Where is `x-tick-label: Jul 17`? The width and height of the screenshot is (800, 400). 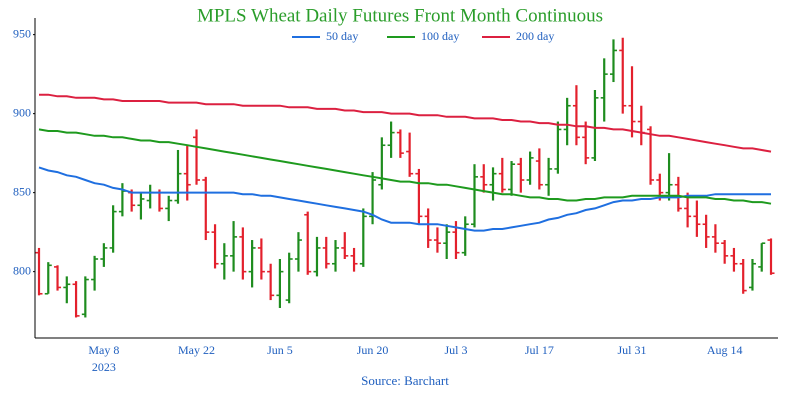 x-tick-label: Jul 17 is located at coordinates (539, 350).